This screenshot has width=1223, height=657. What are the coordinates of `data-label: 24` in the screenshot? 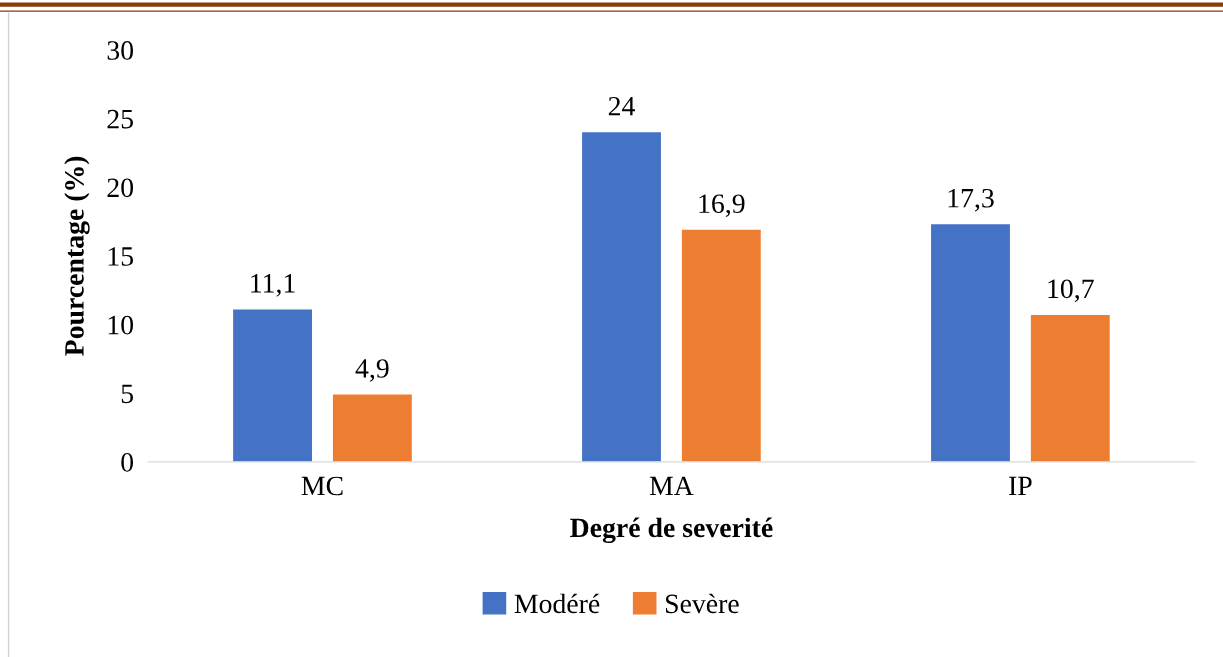 It's located at (621, 106).